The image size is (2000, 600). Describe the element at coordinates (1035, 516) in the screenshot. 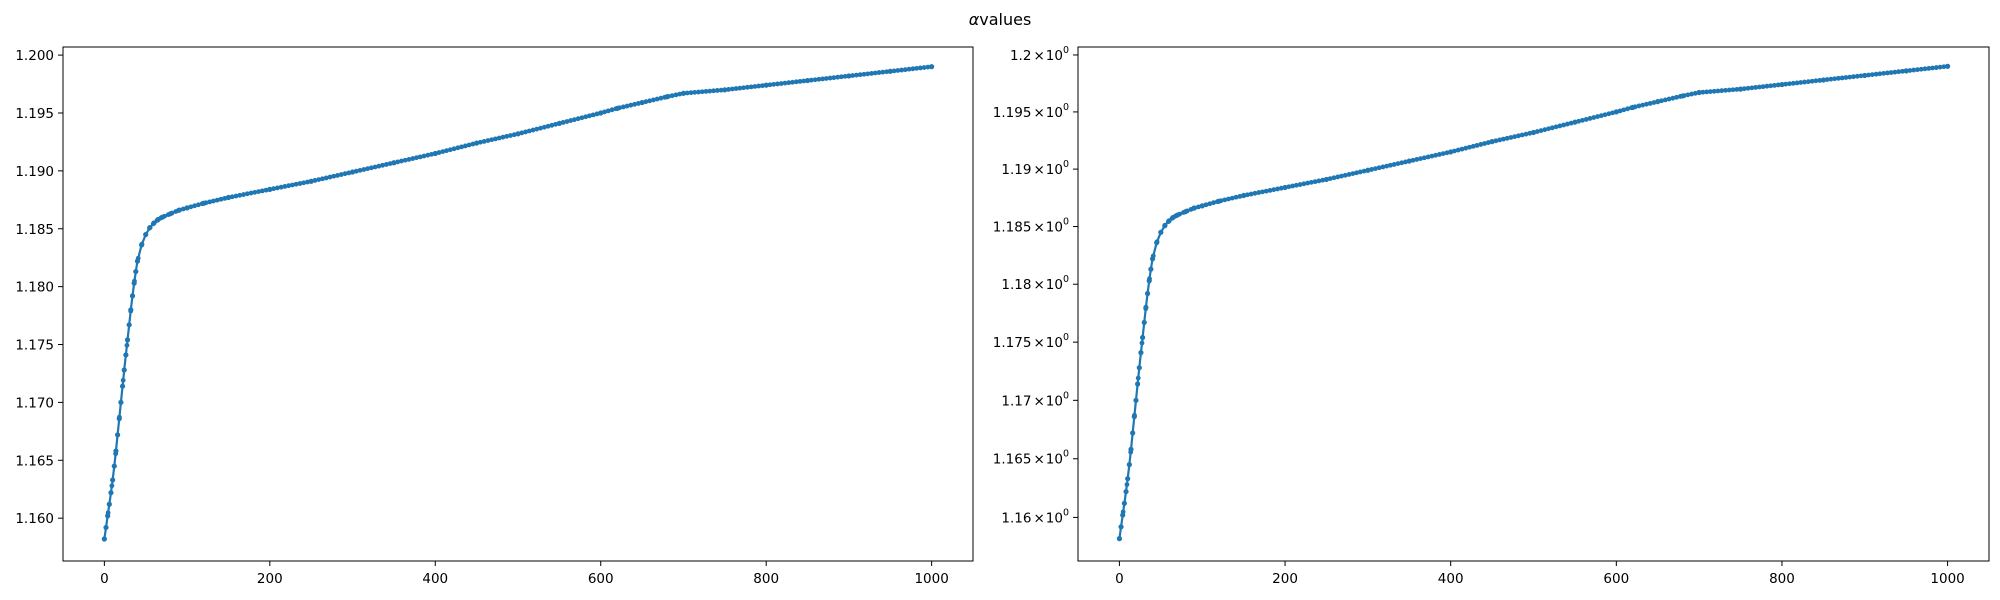

I see `y-tick-label: 1.16 ×100` at that location.